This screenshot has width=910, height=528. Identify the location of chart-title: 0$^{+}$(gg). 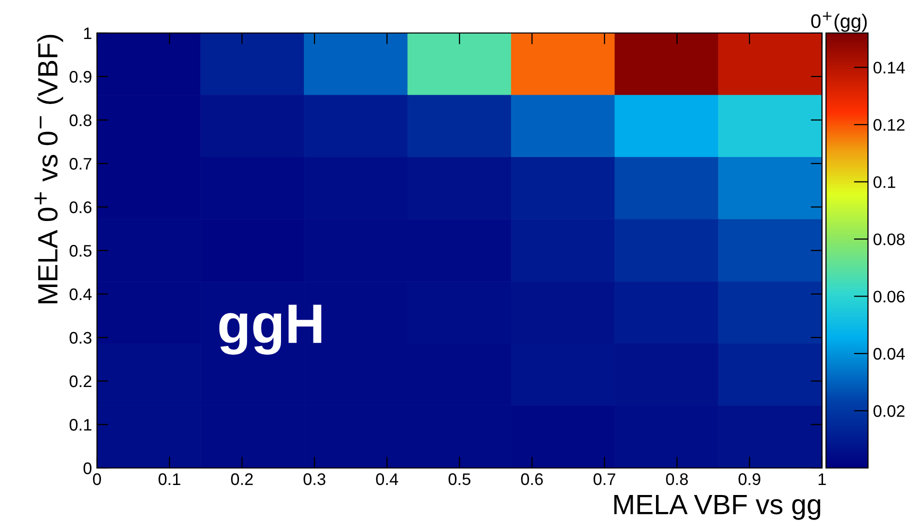
(839, 22).